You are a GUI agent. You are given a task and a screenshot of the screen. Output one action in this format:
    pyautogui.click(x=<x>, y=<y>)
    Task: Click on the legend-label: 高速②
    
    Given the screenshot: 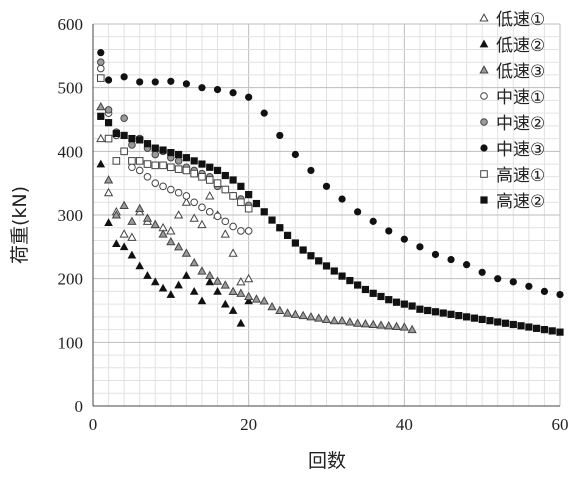 What is the action you would take?
    pyautogui.click(x=520, y=202)
    